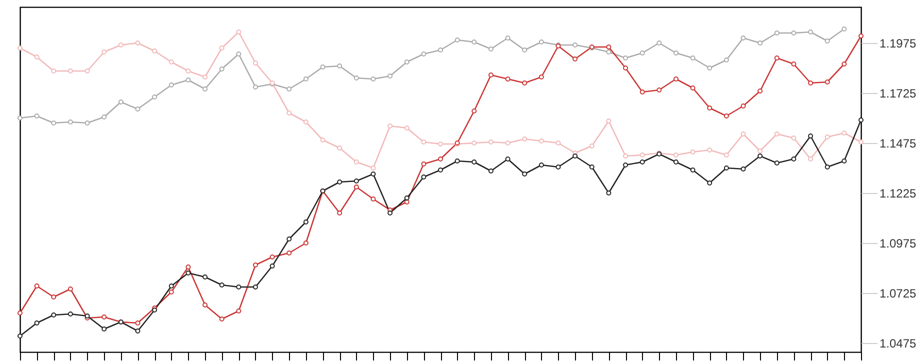 The height and width of the screenshot is (364, 922). Describe the element at coordinates (898, 193) in the screenshot. I see `y-tick-label: 1.1225` at that location.